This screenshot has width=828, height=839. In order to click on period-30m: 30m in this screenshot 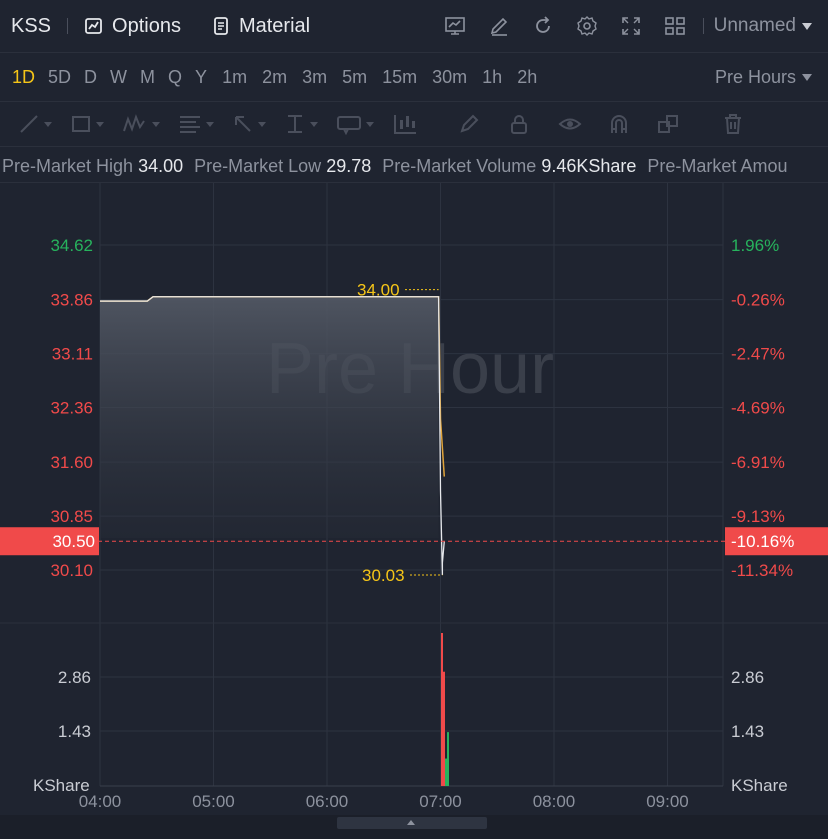, I will do `click(450, 76)`.